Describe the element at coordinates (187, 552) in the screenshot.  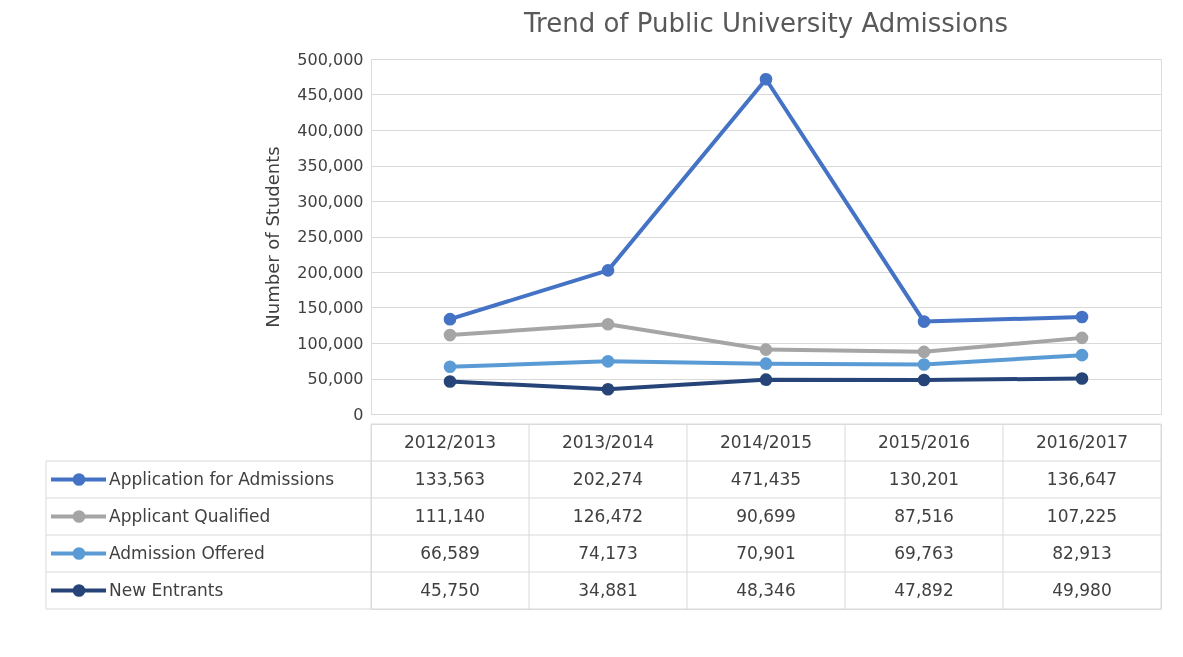
I see `legend-label: Admission Offered` at that location.